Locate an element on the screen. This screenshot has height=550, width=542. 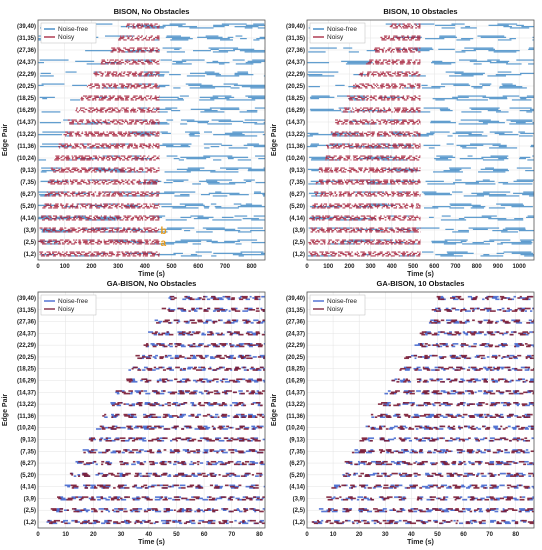
x-tick-label: 30 is located at coordinates (121, 535).